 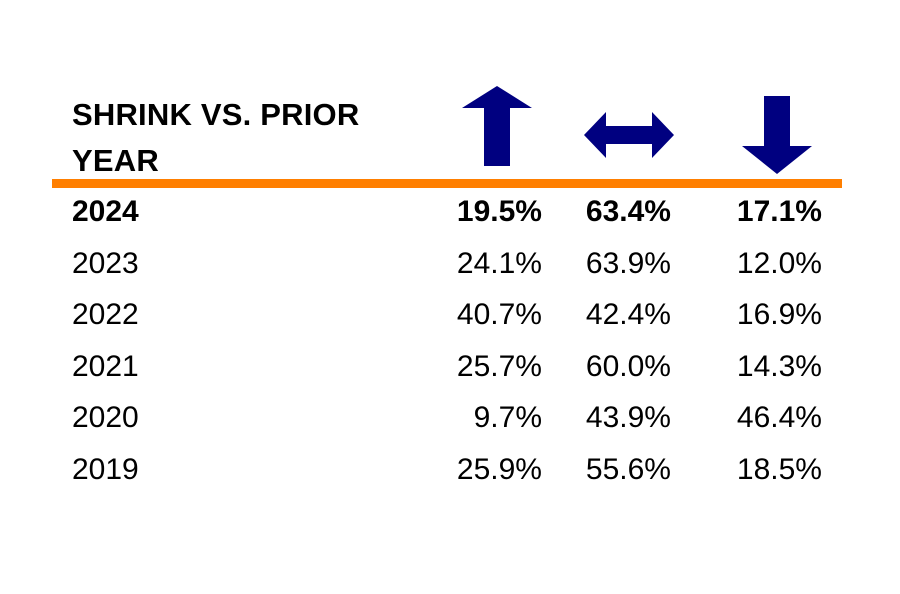 I want to click on year-cell: 2023, so click(x=105, y=263).